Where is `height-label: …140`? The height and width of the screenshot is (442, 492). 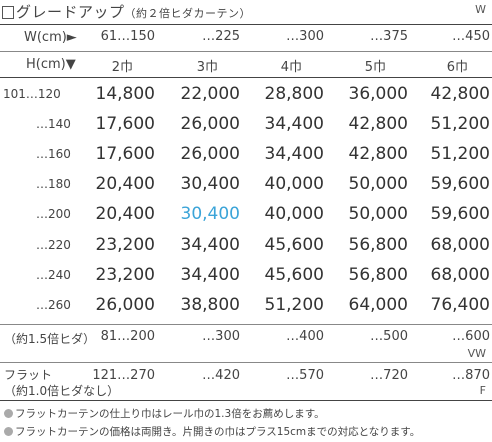 height-label: …140 is located at coordinates (53, 124).